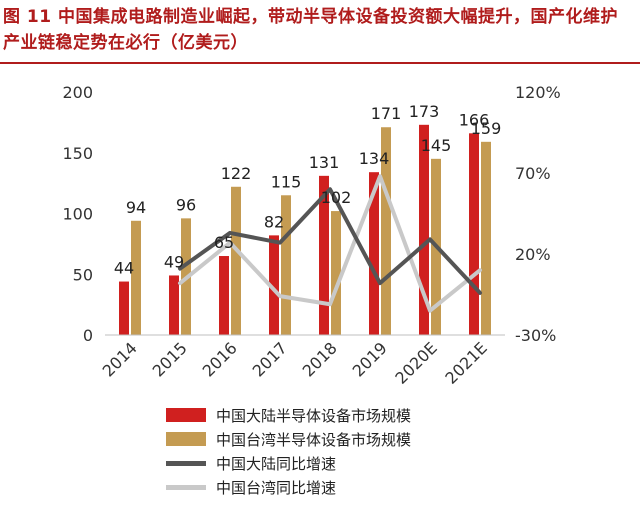 Image resolution: width=640 pixels, height=508 pixels. What do you see at coordinates (276, 463) in the screenshot?
I see `legend-label: 中国大陆同比增速` at bounding box center [276, 463].